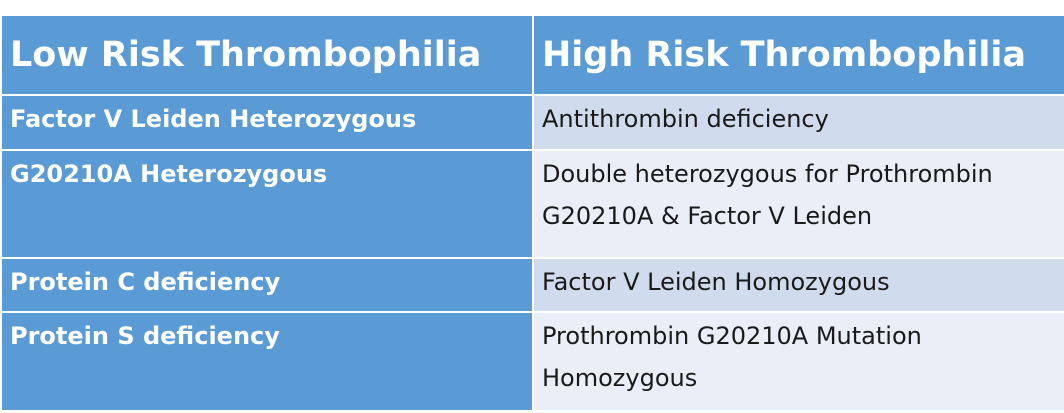  What do you see at coordinates (798, 361) in the screenshot?
I see `high-risk-cell: Prothrombin G20210A Mutation Homozygous` at bounding box center [798, 361].